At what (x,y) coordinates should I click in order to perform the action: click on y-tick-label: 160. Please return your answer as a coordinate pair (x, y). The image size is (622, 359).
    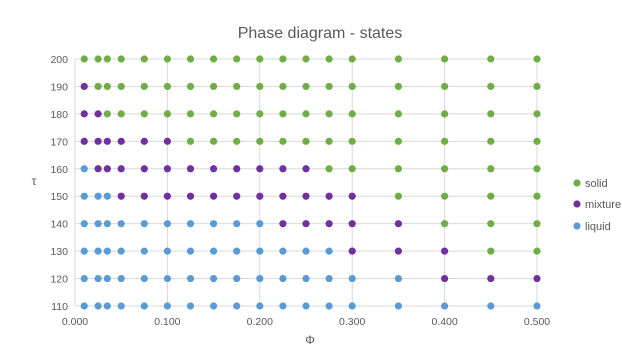
    Looking at the image, I should click on (59, 170).